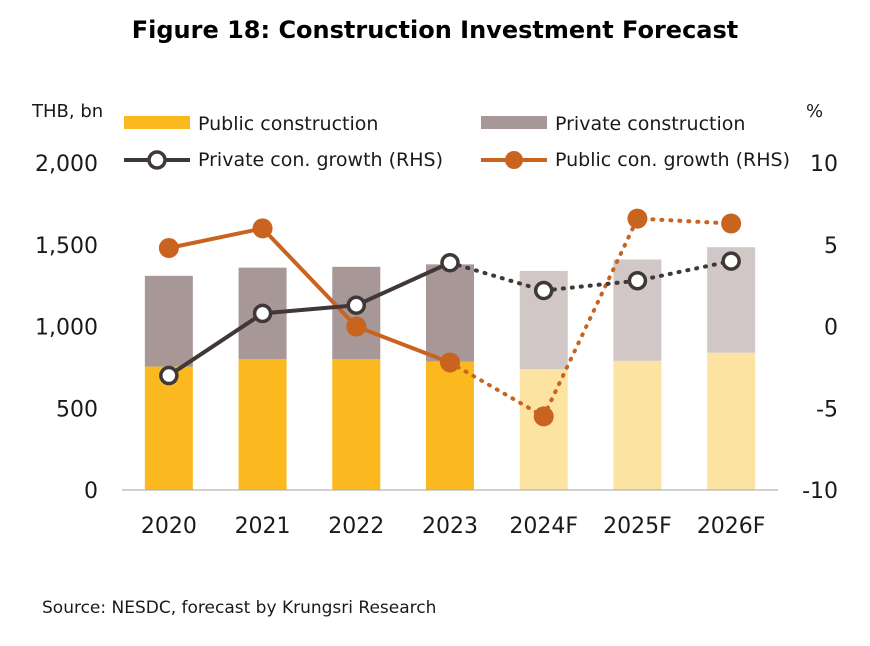 This screenshot has height=646, width=870. Describe the element at coordinates (77, 409) in the screenshot. I see `left-tick-label: 500` at that location.